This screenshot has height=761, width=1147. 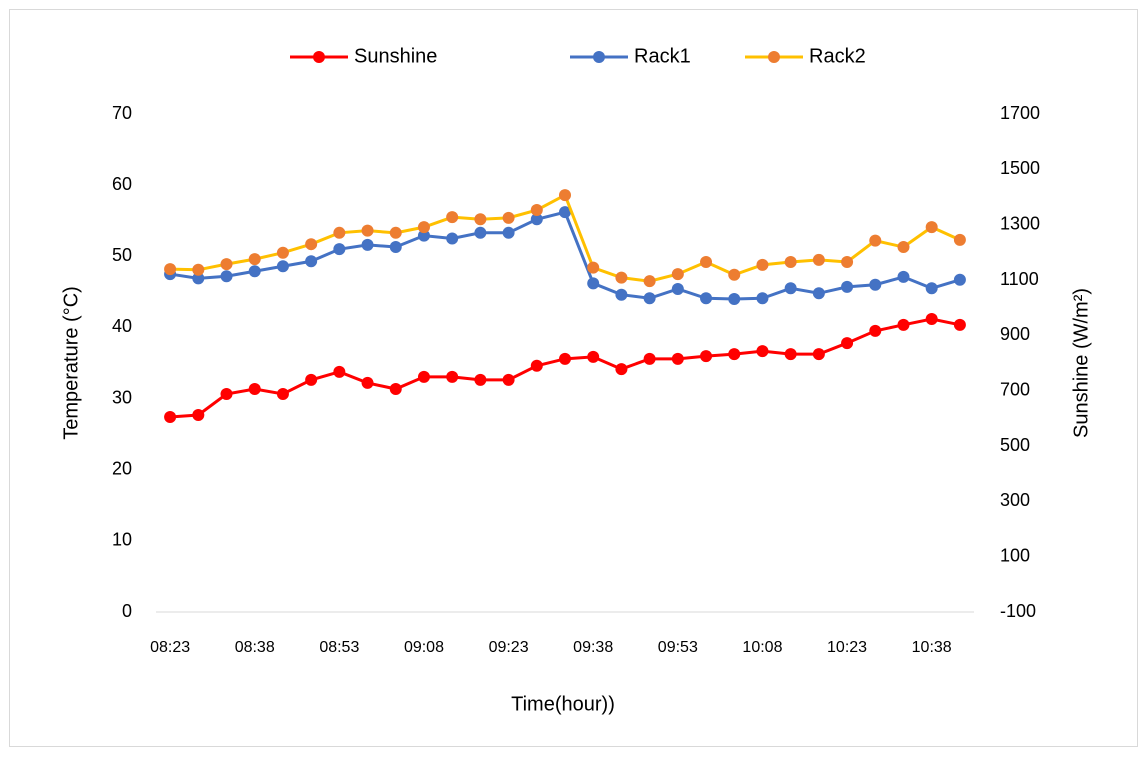 I want to click on legend-label: Sunshine, so click(x=395, y=56).